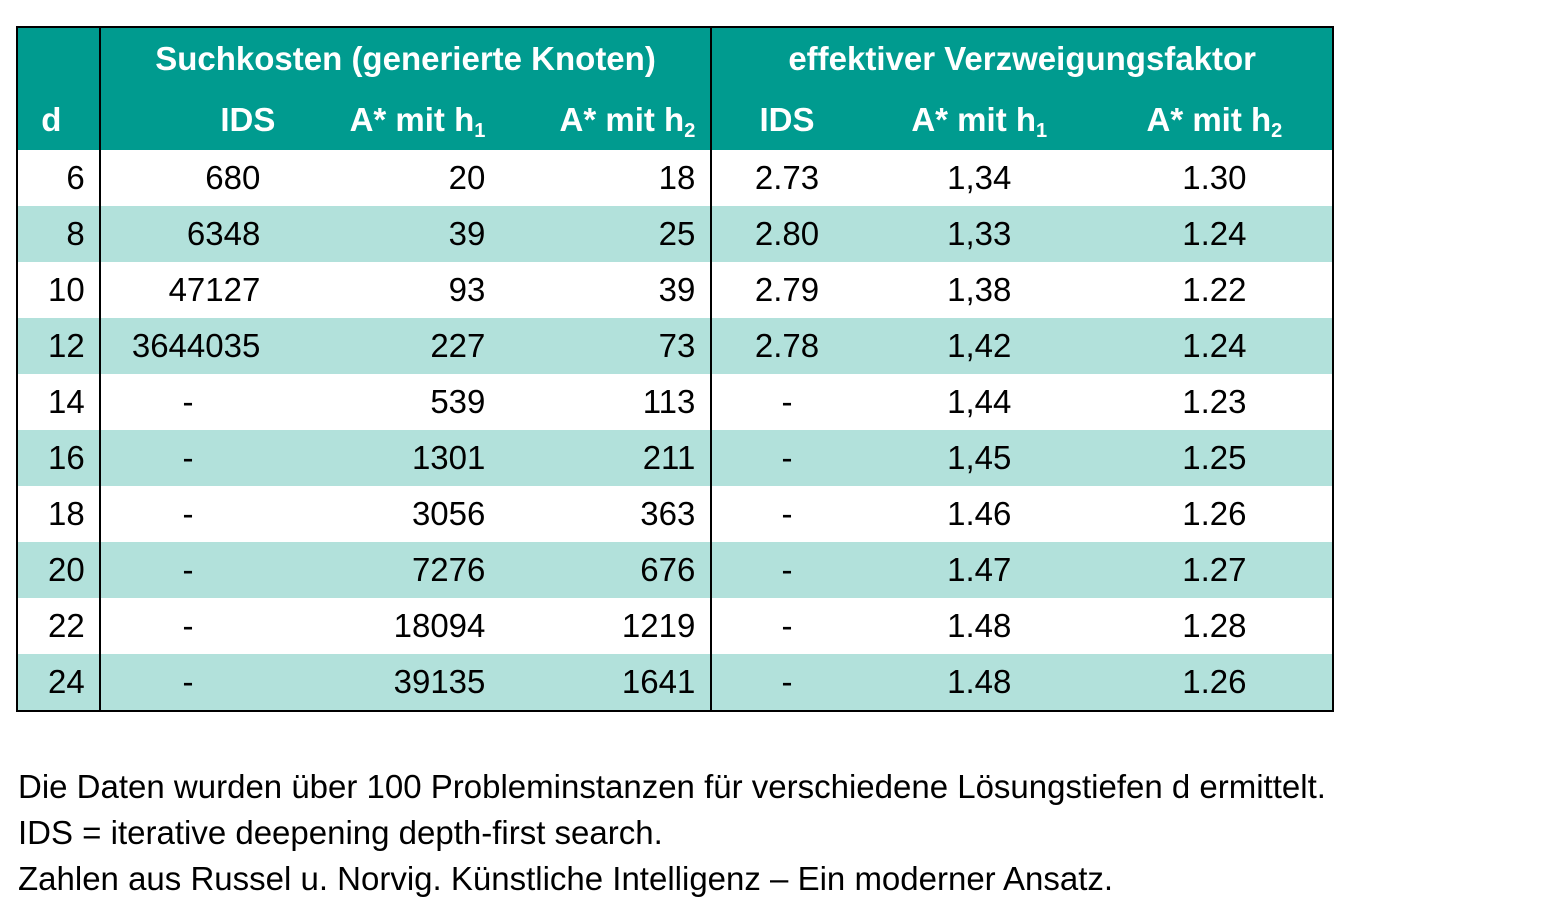  Describe the element at coordinates (59, 458) in the screenshot. I see `cell-depth: 16` at that location.